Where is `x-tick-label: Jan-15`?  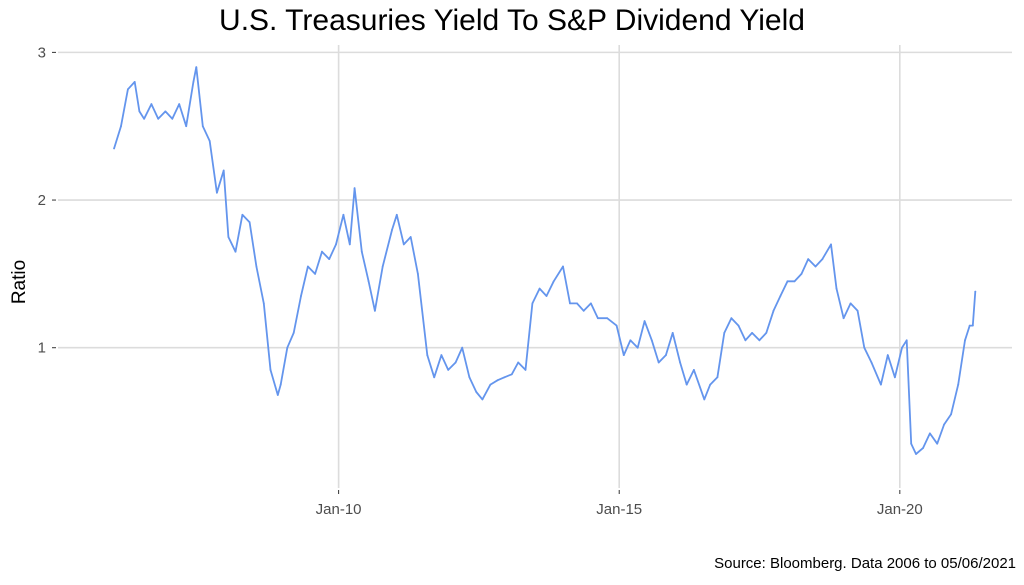
x-tick-label: Jan-15 is located at coordinates (619, 509).